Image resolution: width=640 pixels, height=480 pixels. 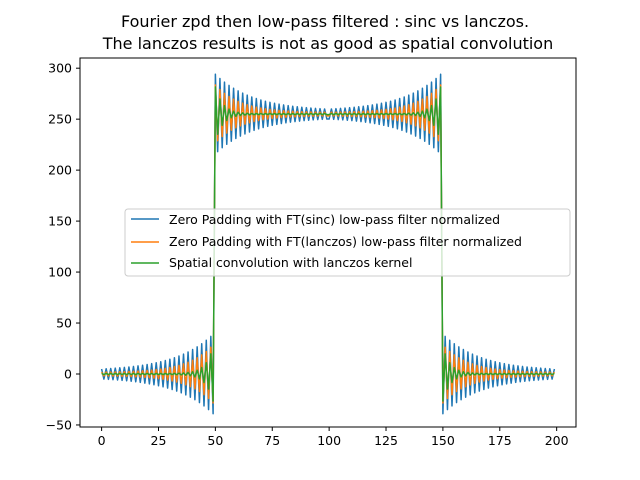 I want to click on y-tick-label: 0, so click(x=68, y=373).